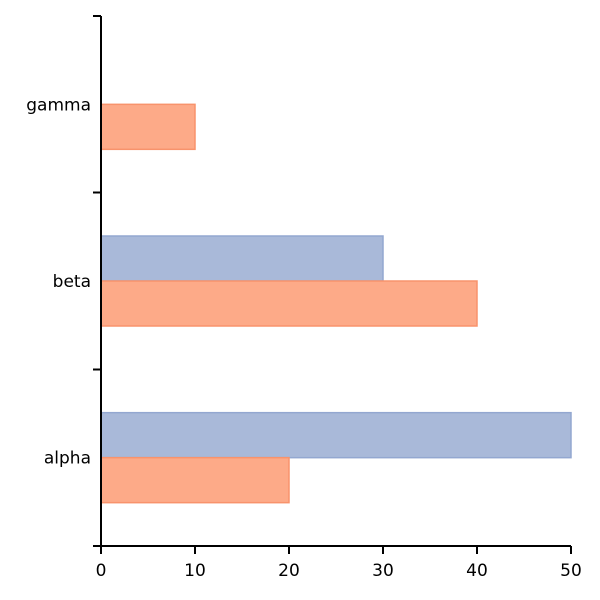 The height and width of the screenshot is (600, 600). What do you see at coordinates (477, 571) in the screenshot?
I see `x-tick-label-40: 40` at bounding box center [477, 571].